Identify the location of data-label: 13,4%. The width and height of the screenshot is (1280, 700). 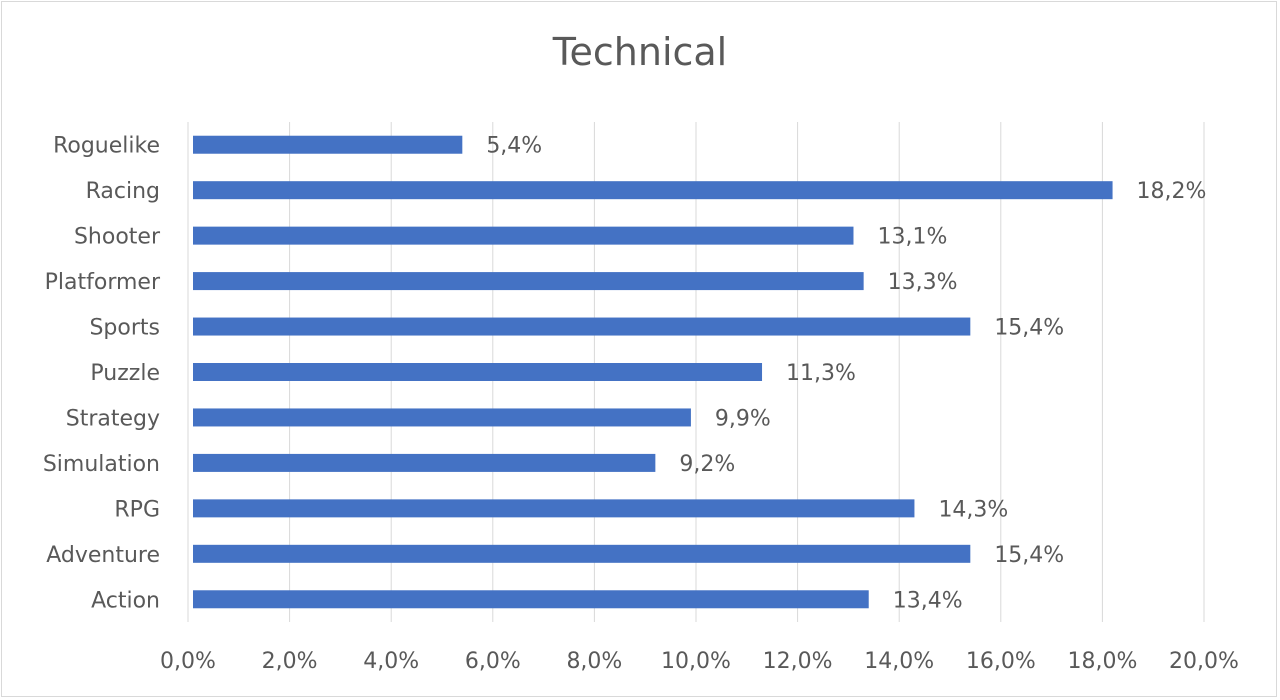
(928, 600).